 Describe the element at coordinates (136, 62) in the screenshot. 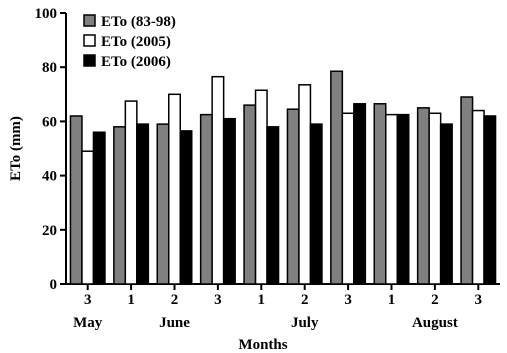

I see `legend-label-3: ETo (2006)` at that location.